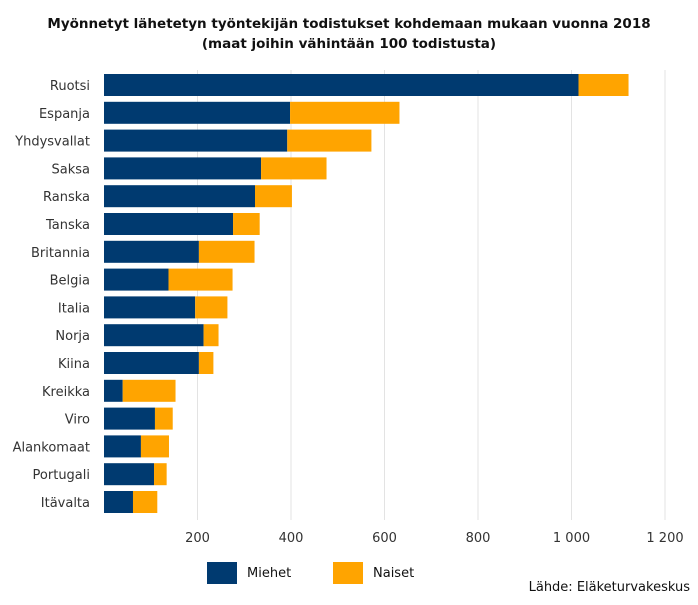 Image resolution: width=698 pixels, height=605 pixels. Describe the element at coordinates (294, 168) in the screenshot. I see `bar-saksa-naiset` at that location.